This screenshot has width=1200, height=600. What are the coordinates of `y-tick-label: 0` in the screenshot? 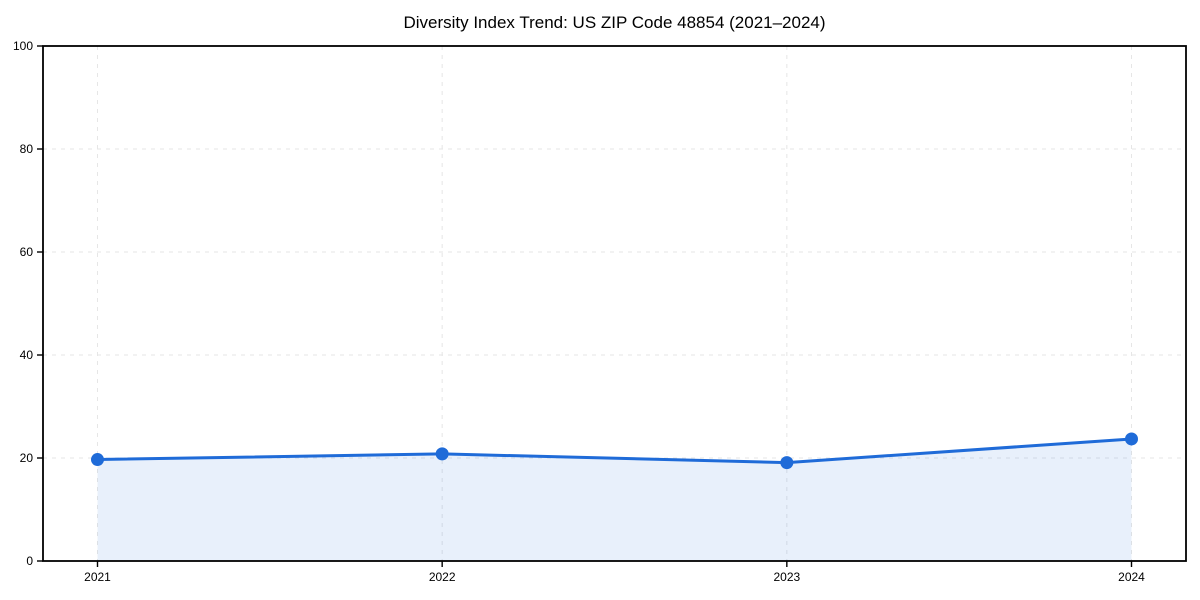 It's located at (29, 561).